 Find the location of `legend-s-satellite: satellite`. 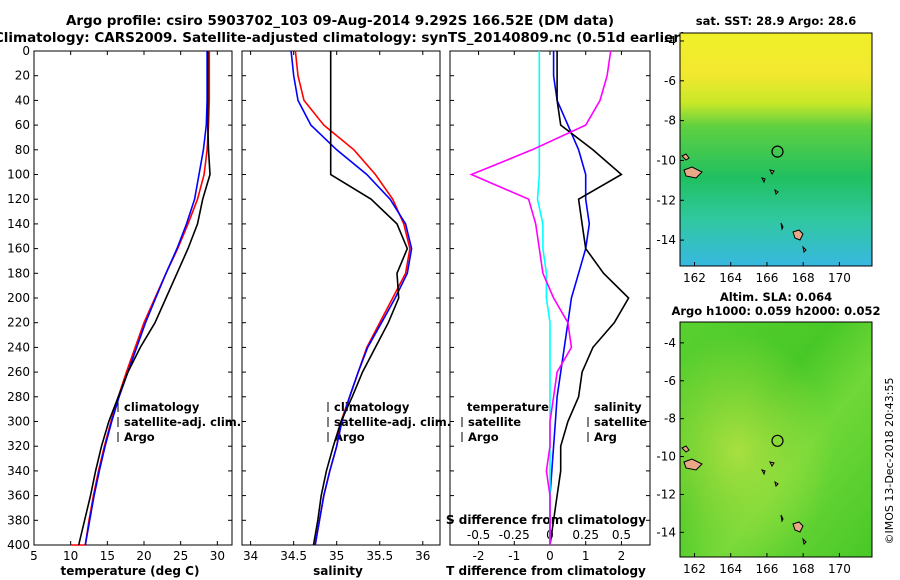

legend-s-satellite: satellite is located at coordinates (620, 422).